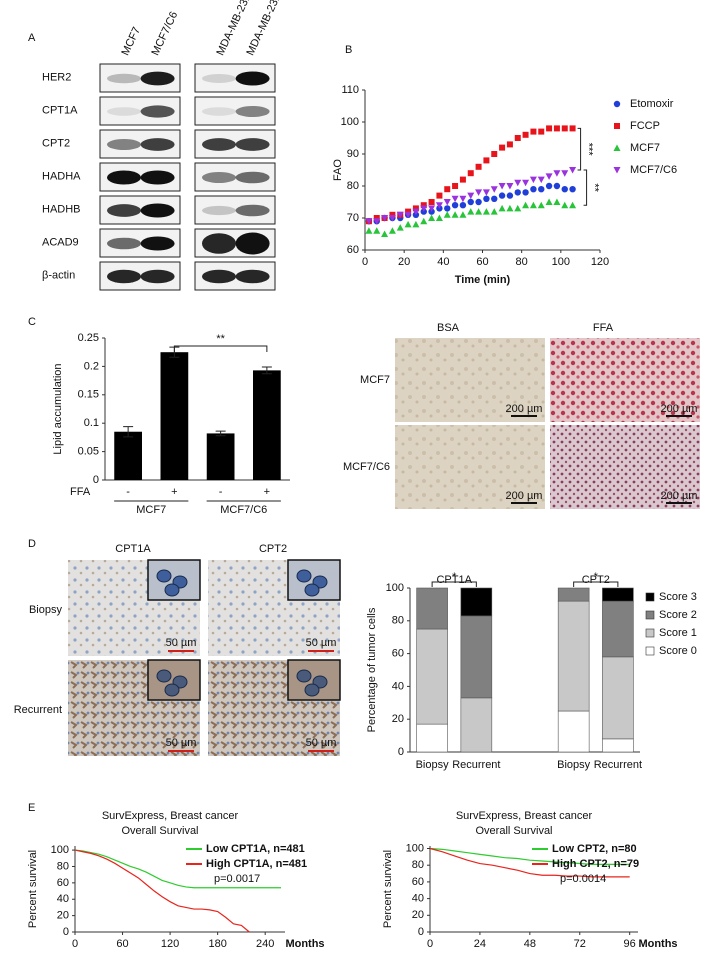 The height and width of the screenshot is (968, 708). What do you see at coordinates (678, 597) in the screenshot?
I see `legend-label: Score 3` at bounding box center [678, 597].